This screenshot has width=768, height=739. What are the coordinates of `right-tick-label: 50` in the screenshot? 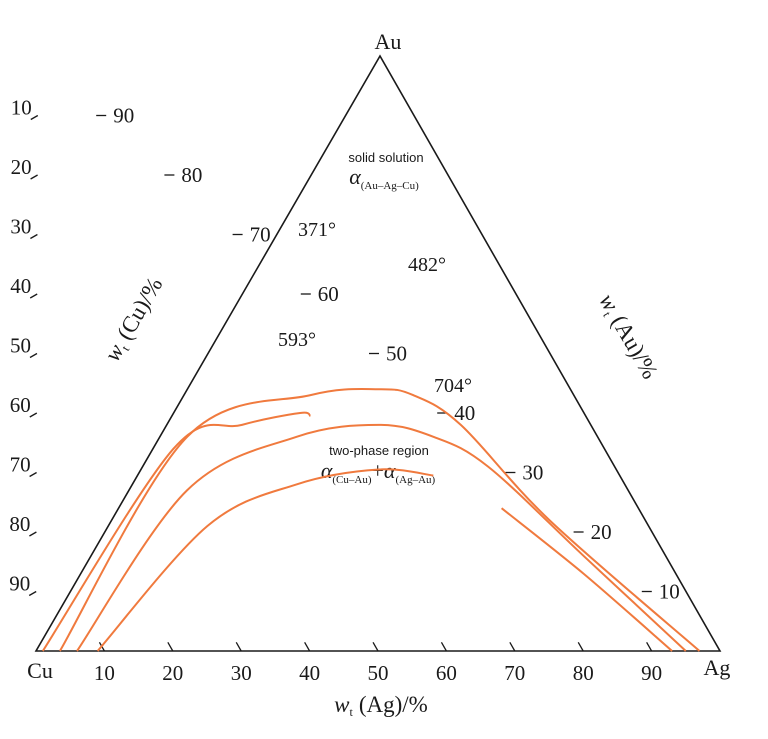 It's located at (396, 354).